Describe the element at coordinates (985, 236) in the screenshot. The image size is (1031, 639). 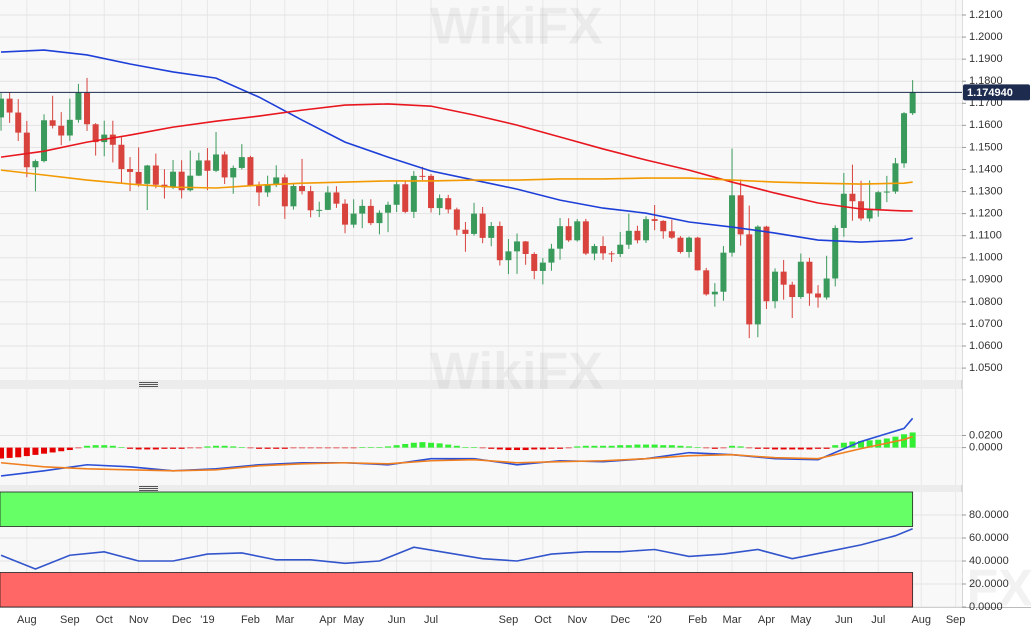
I see `y-tick-label: 1.1100` at that location.